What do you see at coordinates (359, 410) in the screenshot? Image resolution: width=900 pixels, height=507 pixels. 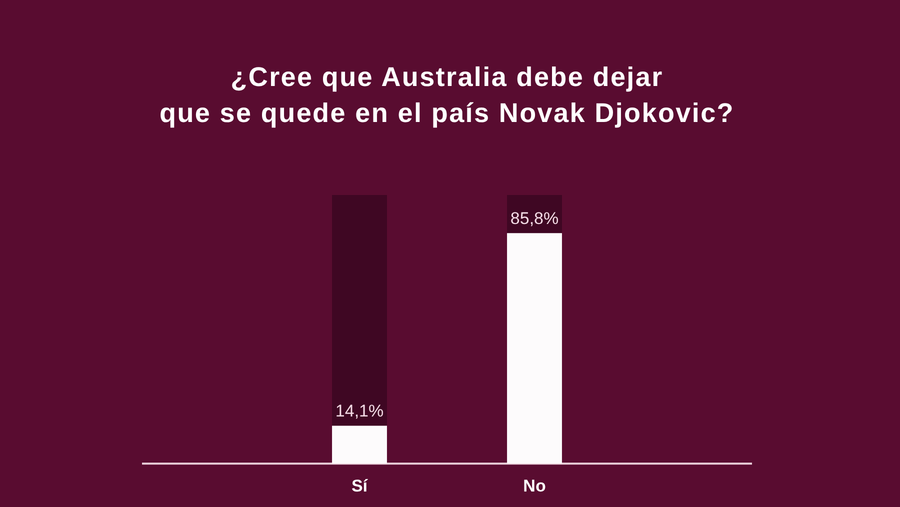 I see `data-label: 14,1%` at bounding box center [359, 410].